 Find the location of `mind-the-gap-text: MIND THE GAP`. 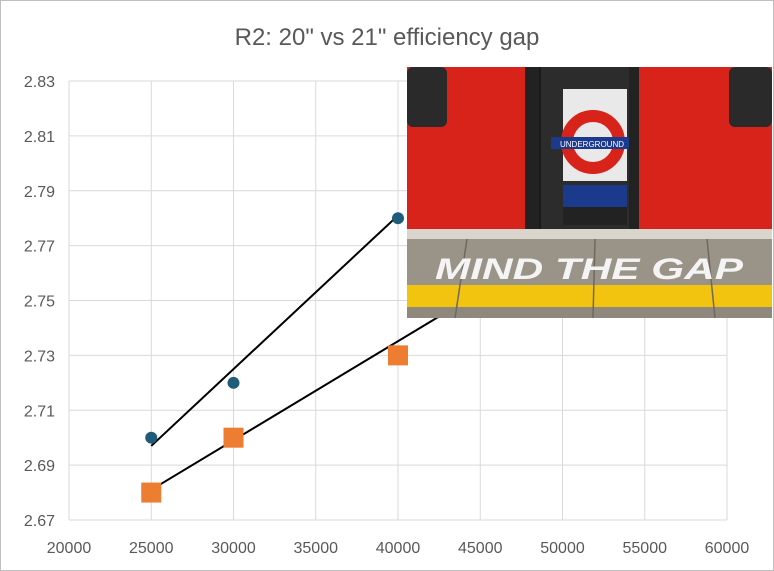

mind-the-gap-text: MIND THE GAP is located at coordinates (589, 269).